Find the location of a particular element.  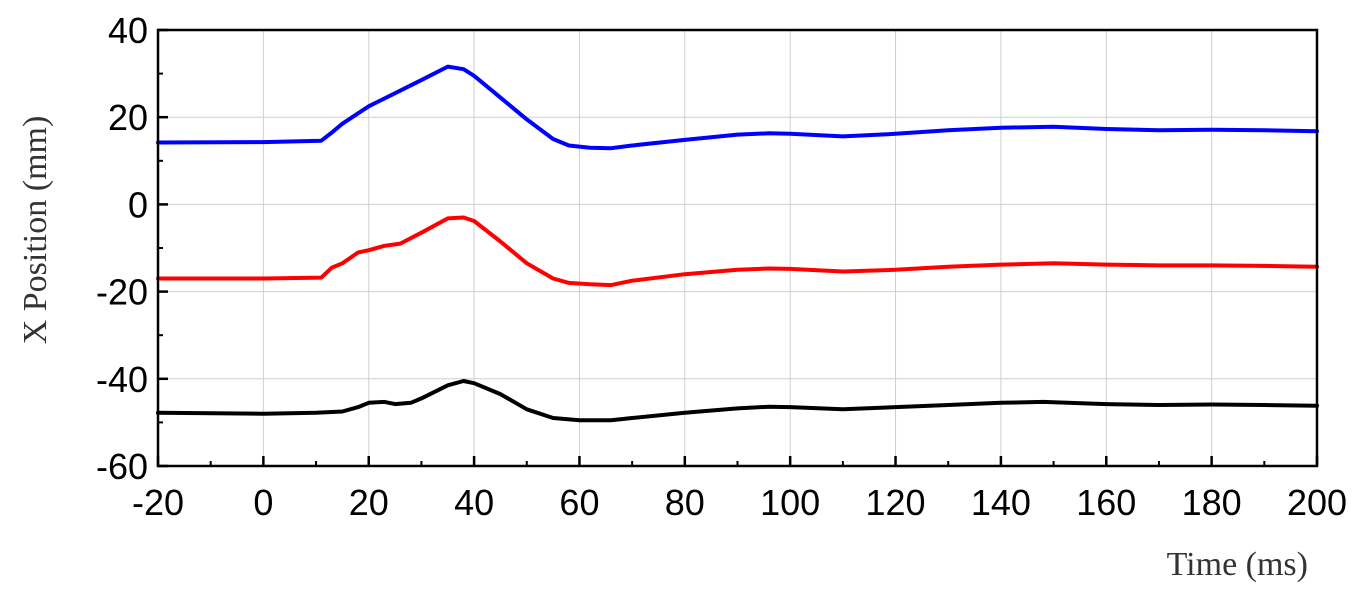

x-tick-label: 140 is located at coordinates (1001, 502).